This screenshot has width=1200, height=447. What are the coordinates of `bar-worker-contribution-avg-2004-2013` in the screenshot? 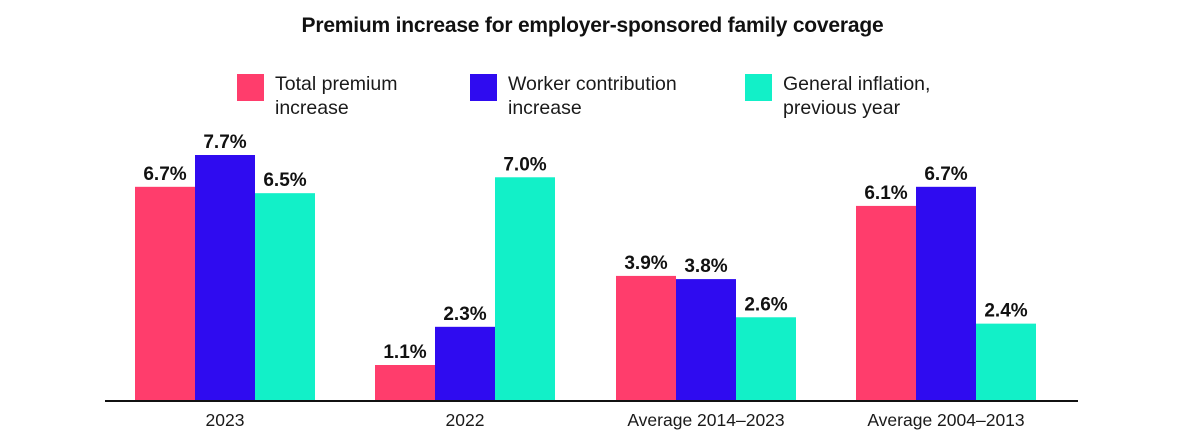 It's located at (946, 293).